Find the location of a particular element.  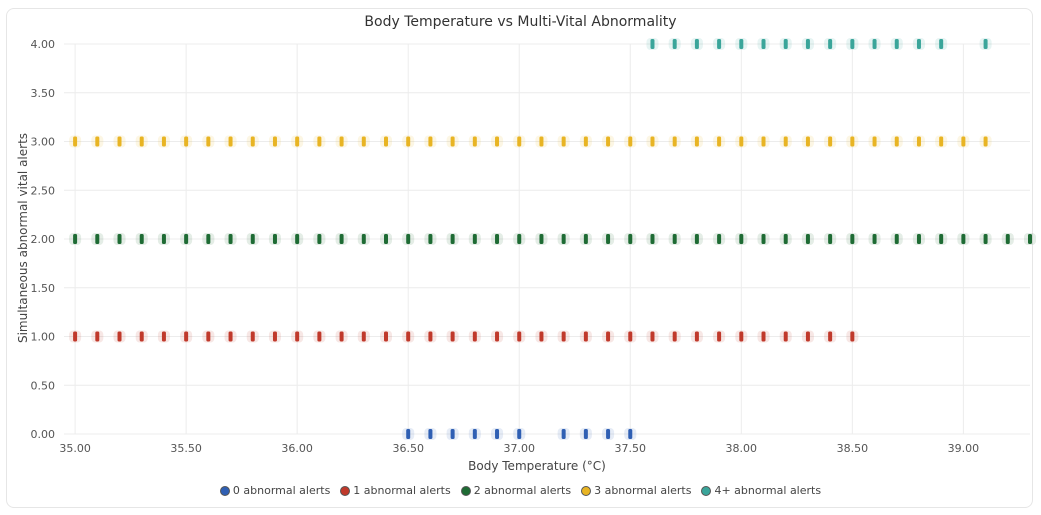

legend-item: 0 abnormal alerts is located at coordinates (274, 490).